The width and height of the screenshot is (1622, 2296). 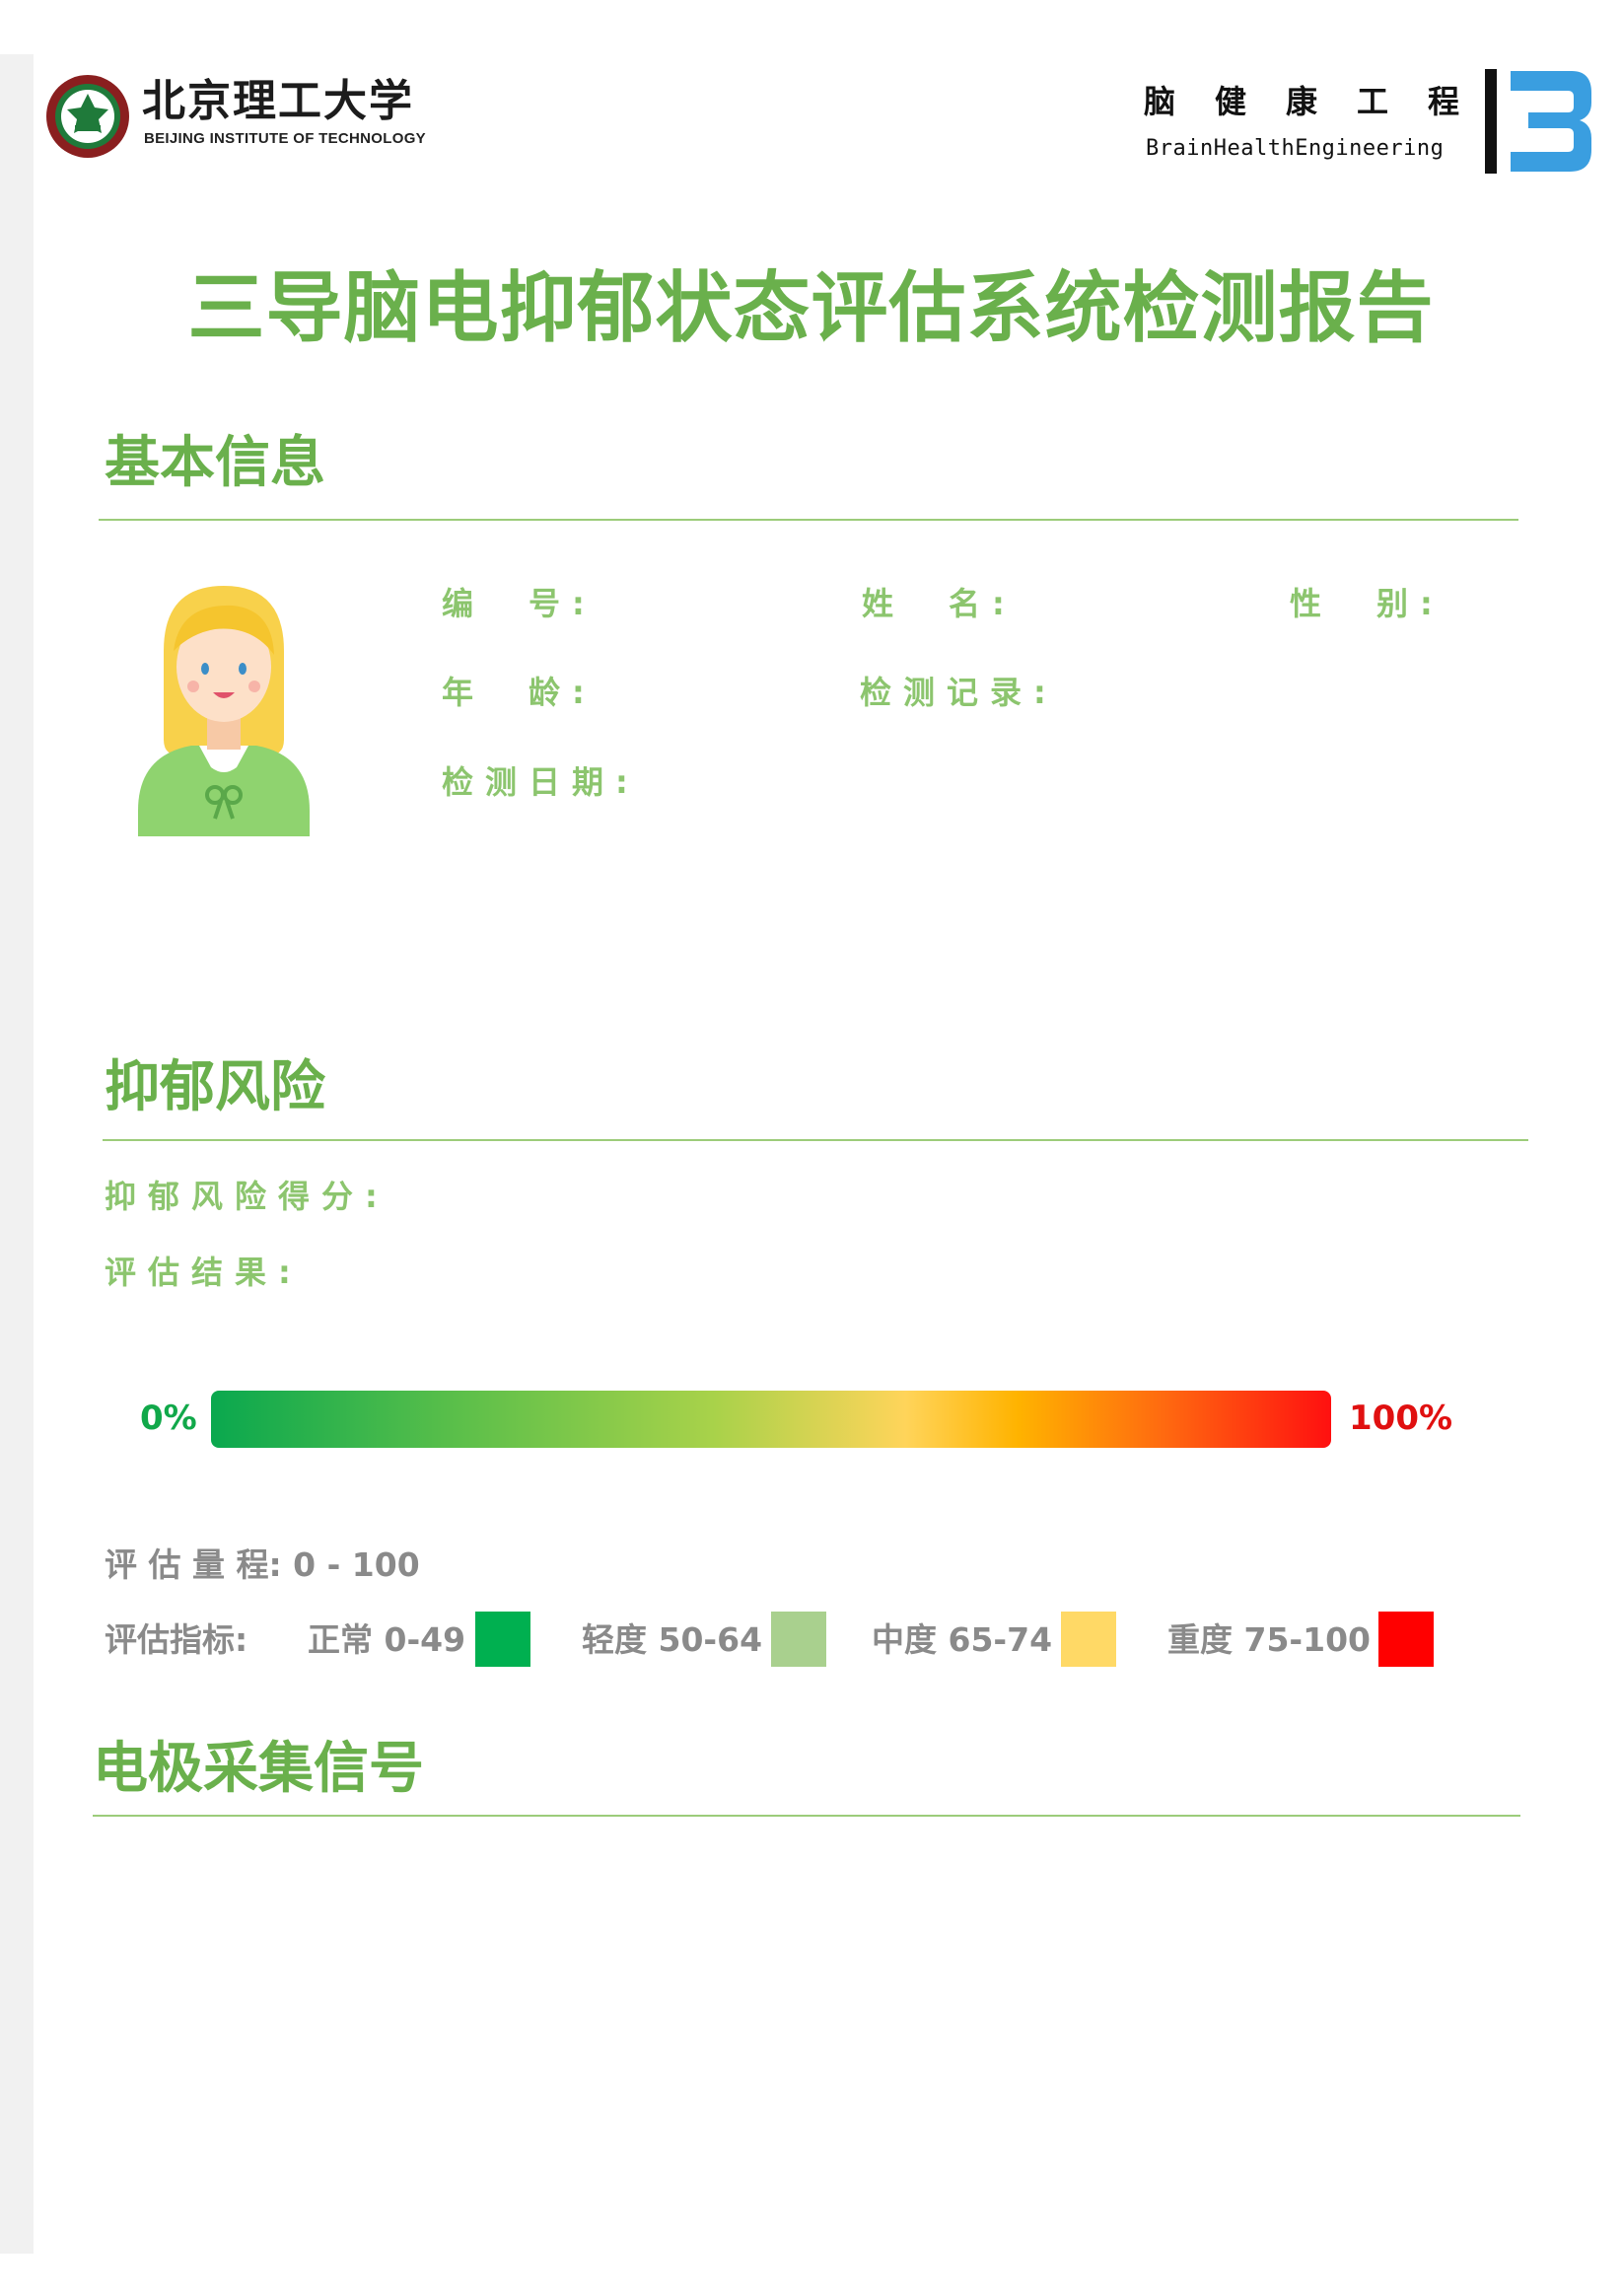 What do you see at coordinates (204, 1273) in the screenshot?
I see `assessment-result-label: 评估结果:` at bounding box center [204, 1273].